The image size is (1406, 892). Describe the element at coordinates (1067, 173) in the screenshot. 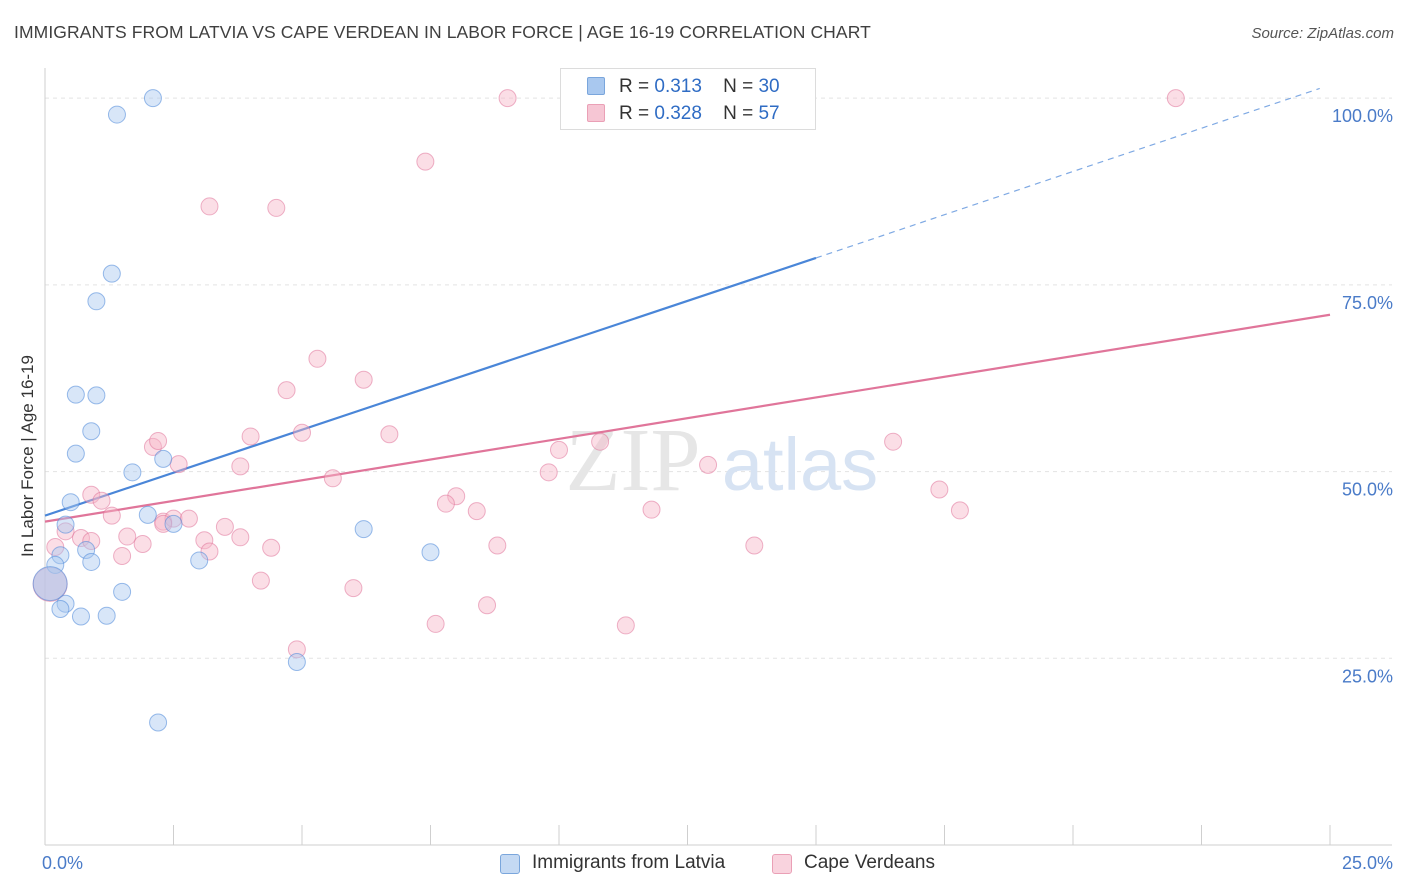

I see `trend-line-extension` at that location.